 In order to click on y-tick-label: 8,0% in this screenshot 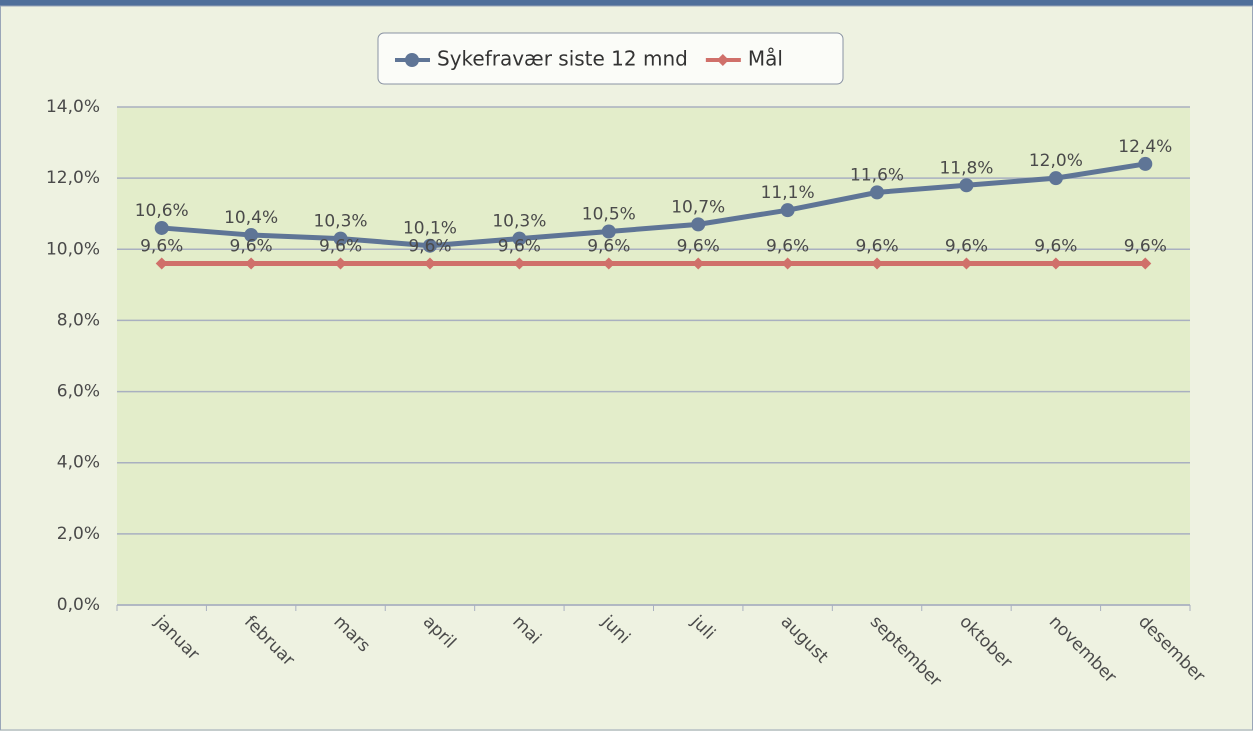, I will do `click(78, 320)`.